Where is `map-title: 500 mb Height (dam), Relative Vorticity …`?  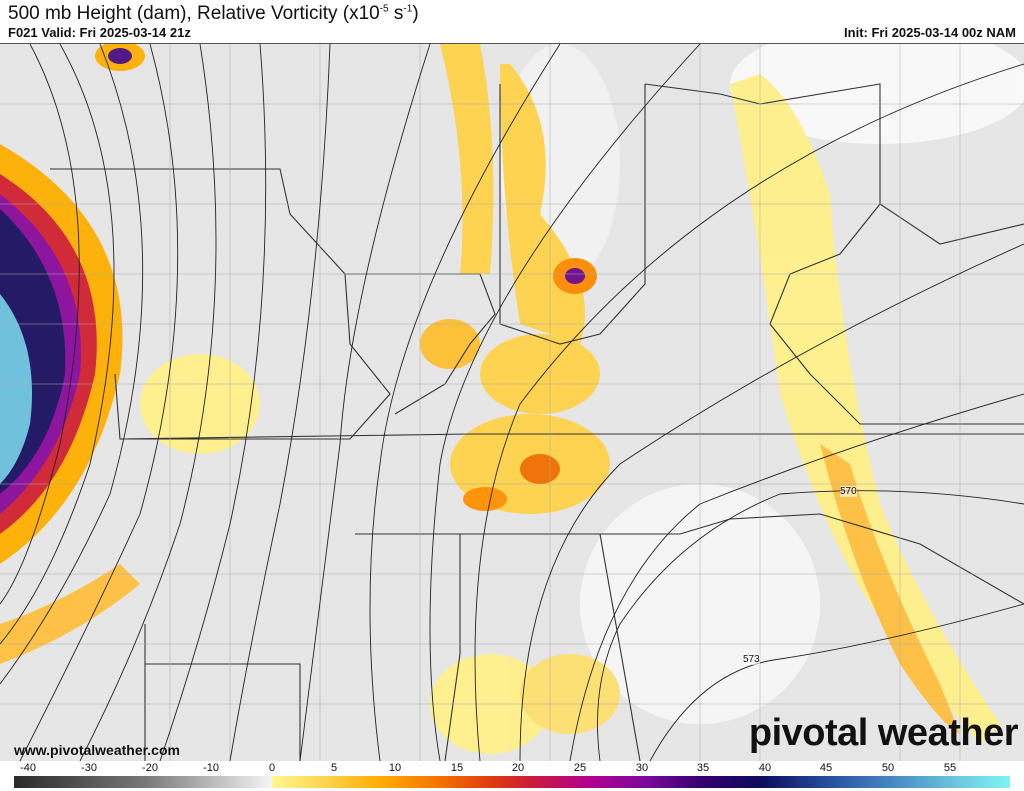
map-title: 500 mb Height (dam), Relative Vorticity … is located at coordinates (213, 14).